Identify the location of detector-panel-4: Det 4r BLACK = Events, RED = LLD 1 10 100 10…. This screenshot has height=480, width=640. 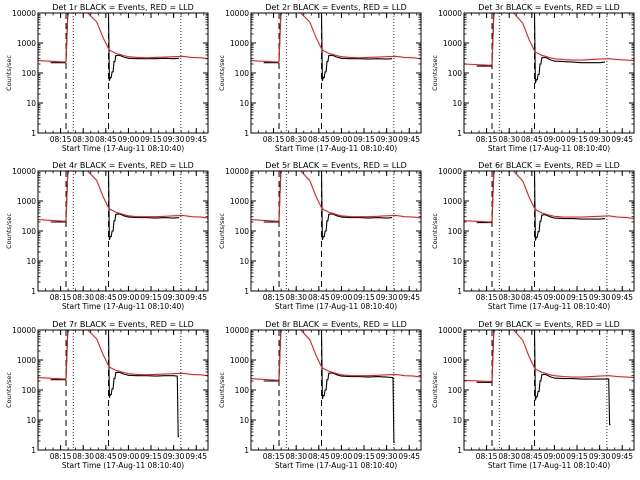
(107, 236).